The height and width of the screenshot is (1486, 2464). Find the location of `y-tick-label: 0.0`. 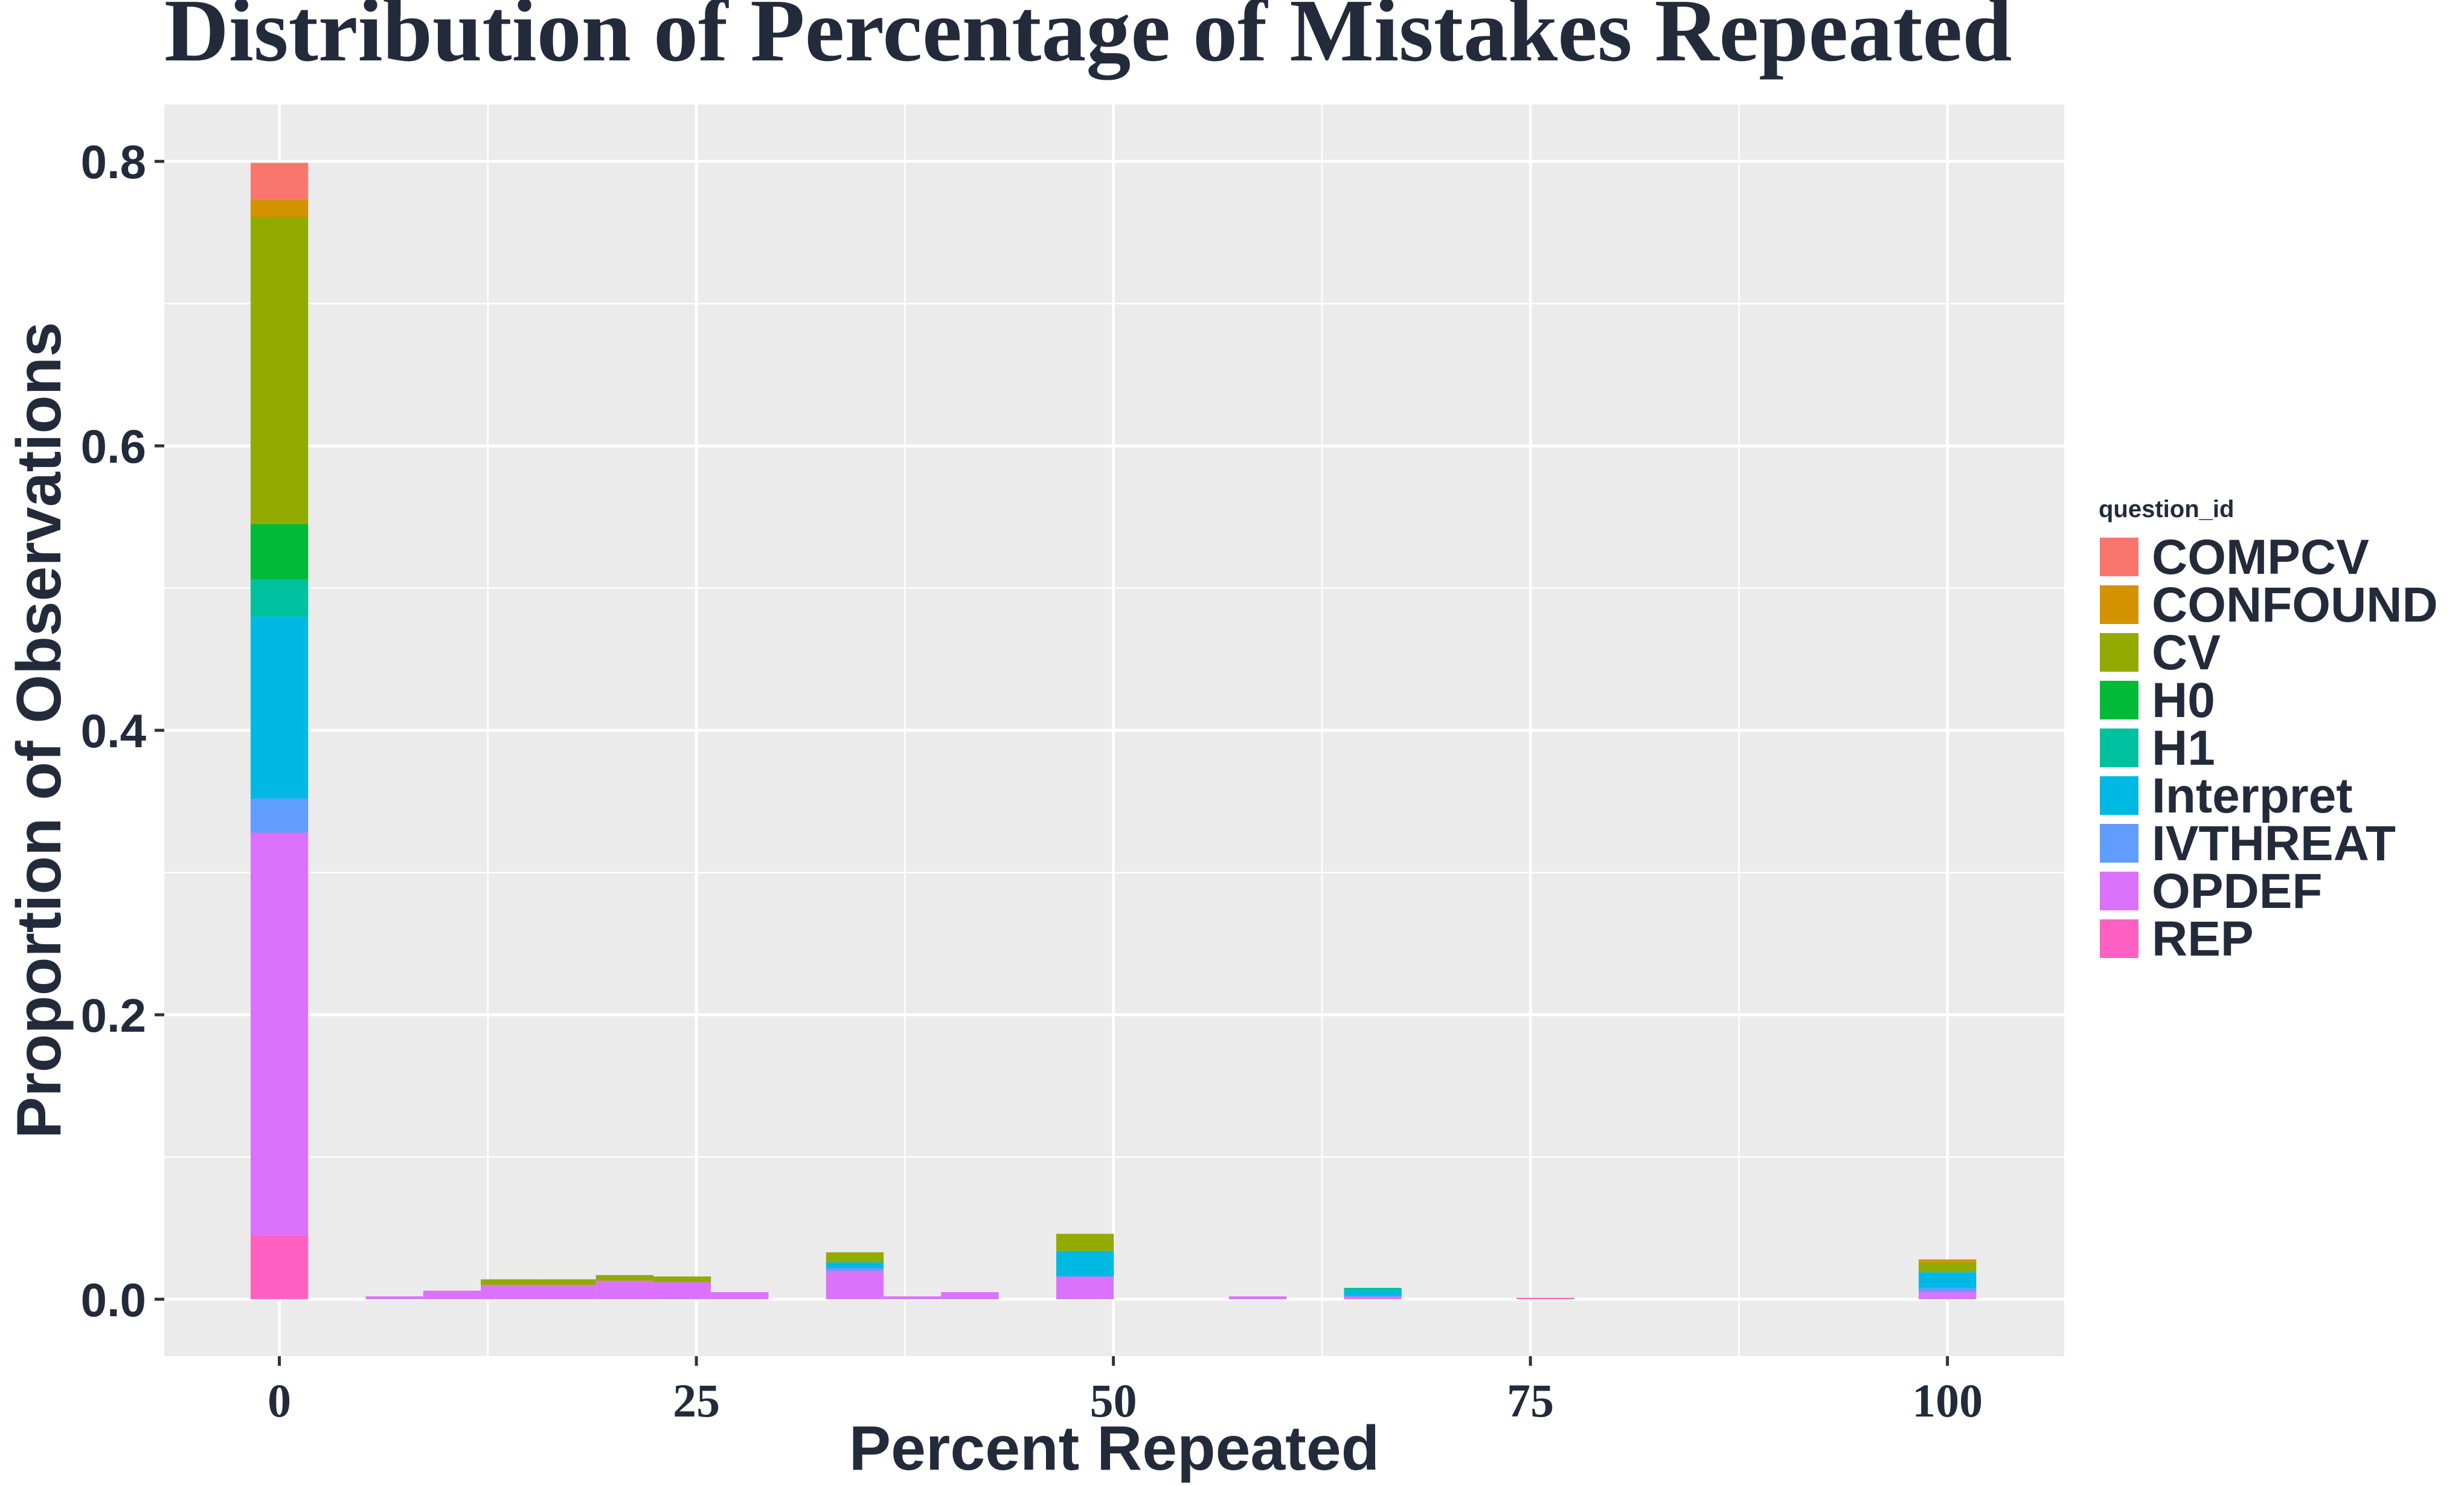

y-tick-label: 0.0 is located at coordinates (113, 1300).